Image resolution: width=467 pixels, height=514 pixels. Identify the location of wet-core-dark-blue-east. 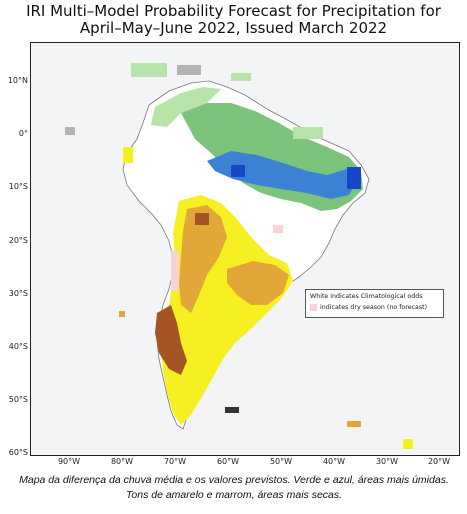
(354, 178).